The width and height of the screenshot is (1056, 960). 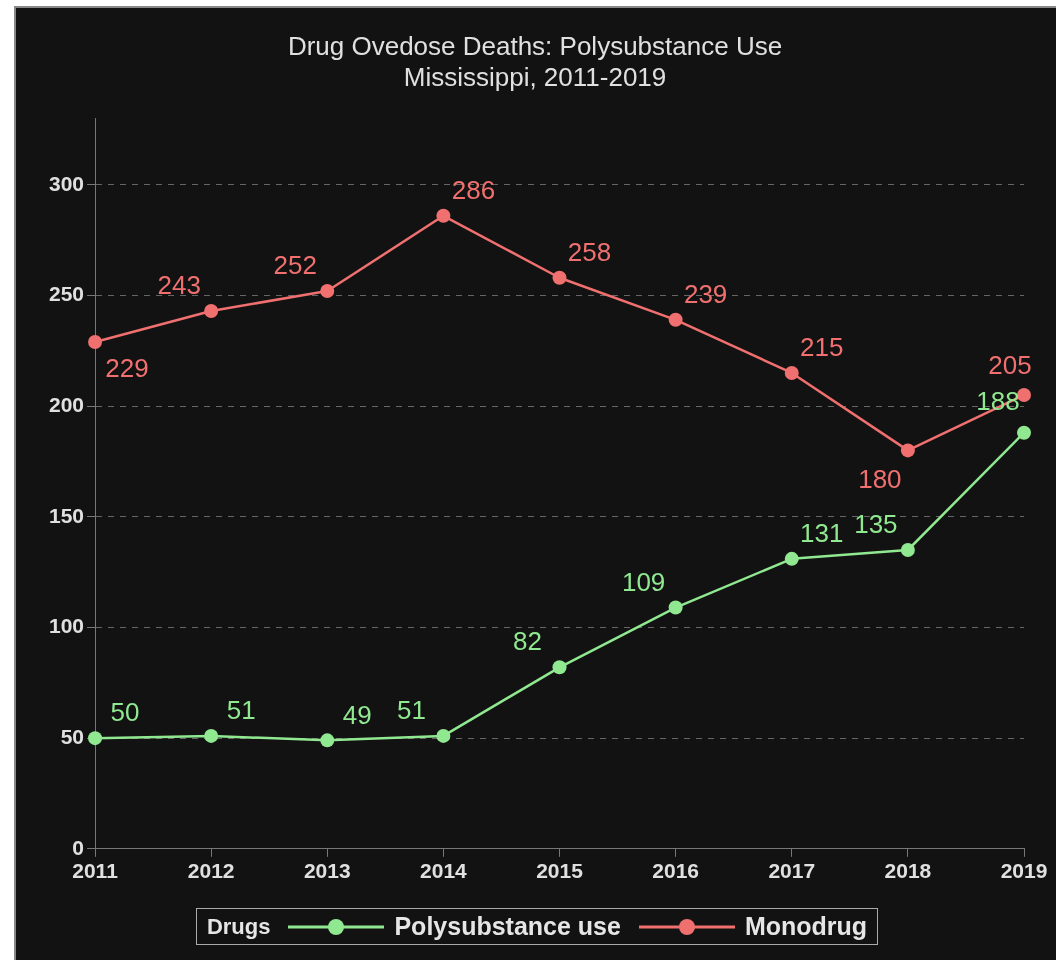 I want to click on data-label: 205, so click(x=1010, y=365).